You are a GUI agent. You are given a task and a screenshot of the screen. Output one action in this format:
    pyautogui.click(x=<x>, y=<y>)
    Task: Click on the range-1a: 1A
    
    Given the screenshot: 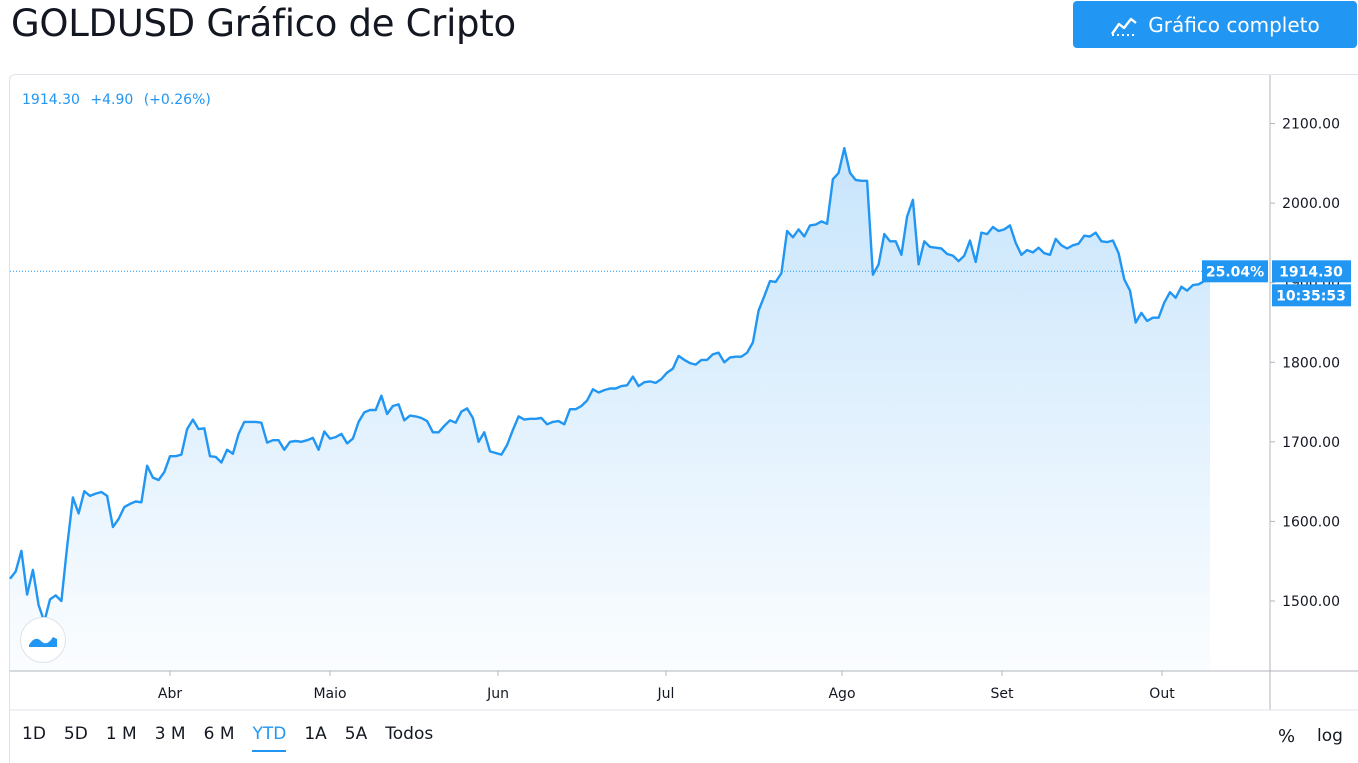 What is the action you would take?
    pyautogui.click(x=315, y=734)
    